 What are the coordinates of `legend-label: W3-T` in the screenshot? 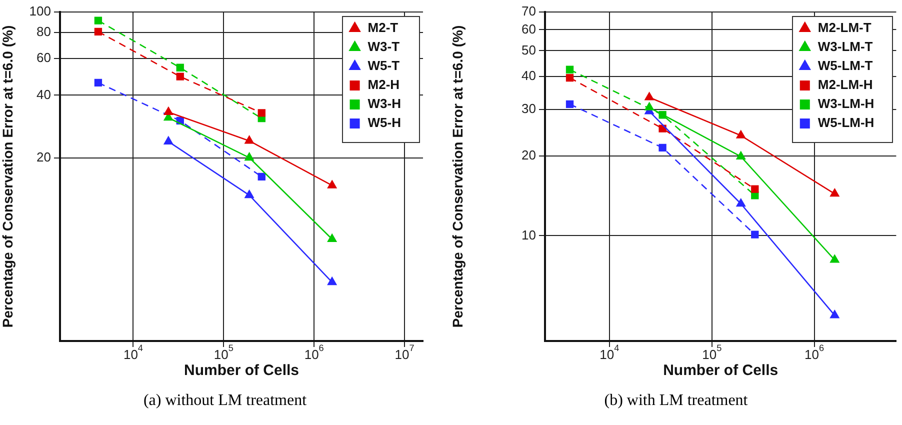 It's located at (384, 46).